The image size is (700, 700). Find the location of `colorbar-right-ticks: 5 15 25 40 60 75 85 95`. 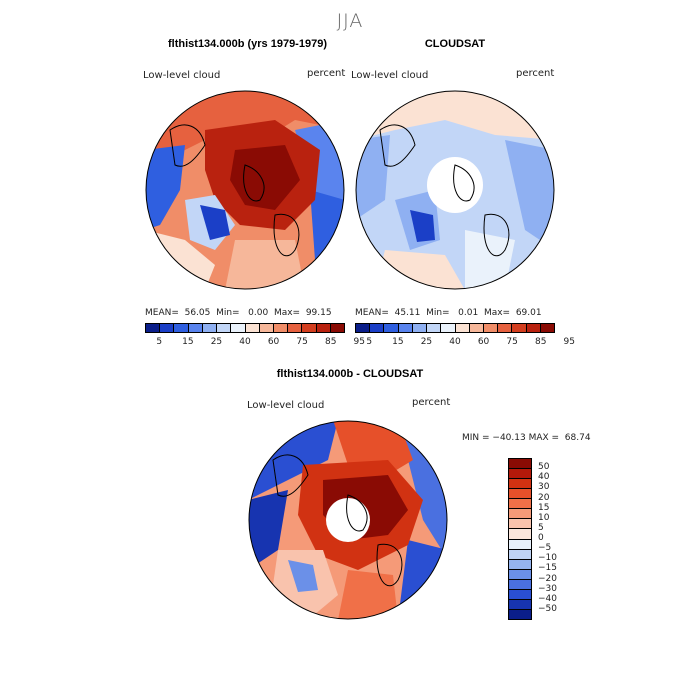

colorbar-right-ticks: 5 15 25 40 60 75 85 95 is located at coordinates (465, 343).